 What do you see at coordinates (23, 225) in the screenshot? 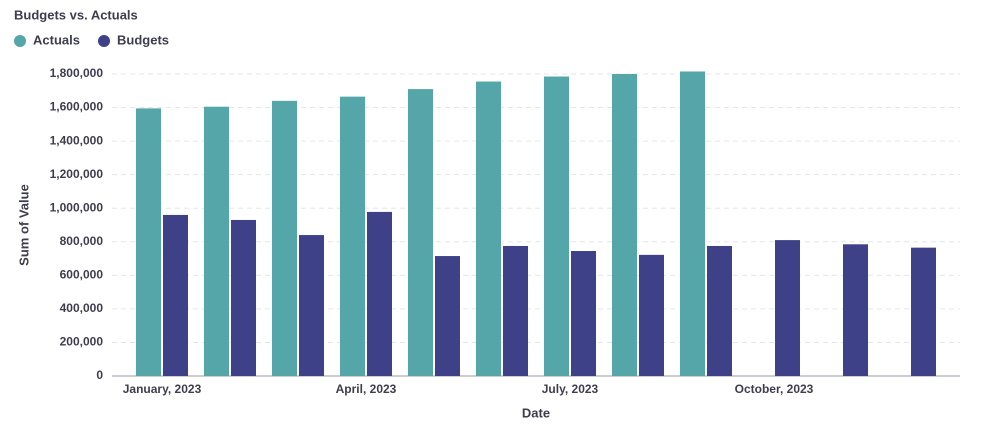
I see `y-axis-label: Sum of Value` at bounding box center [23, 225].